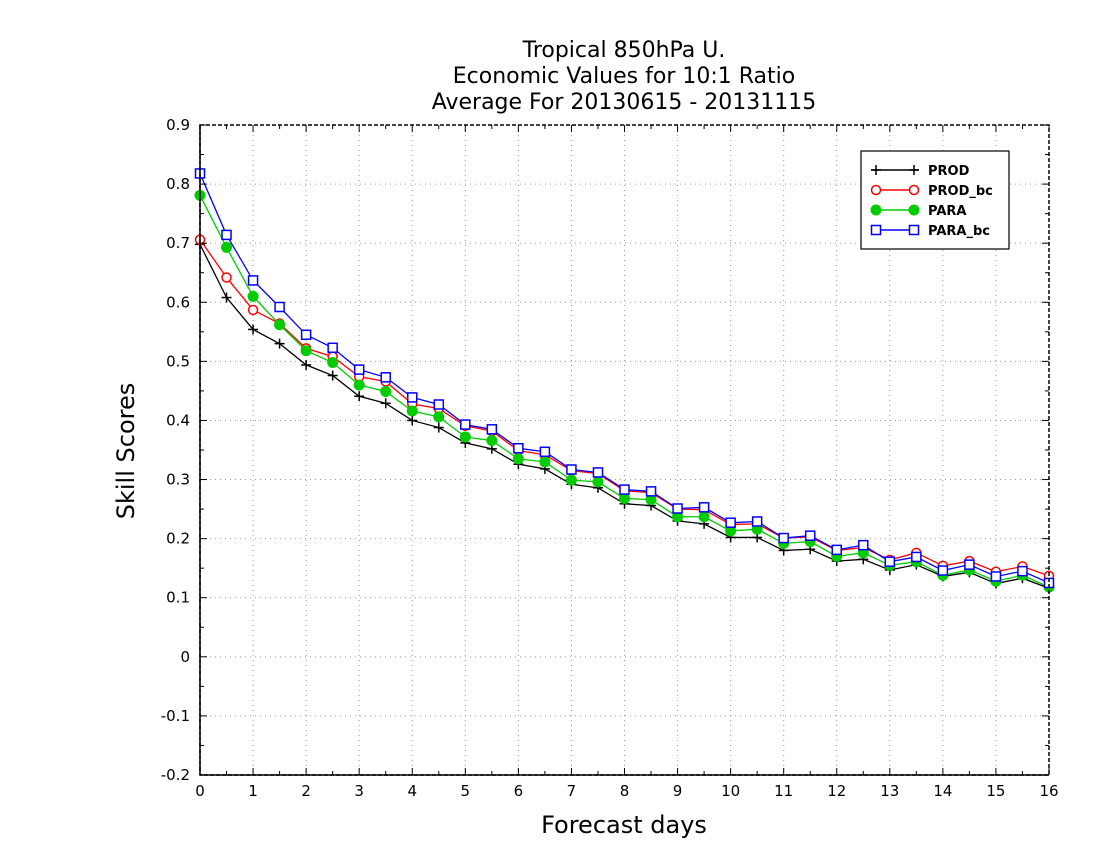  I want to click on legend-item: PROD, so click(920, 171).